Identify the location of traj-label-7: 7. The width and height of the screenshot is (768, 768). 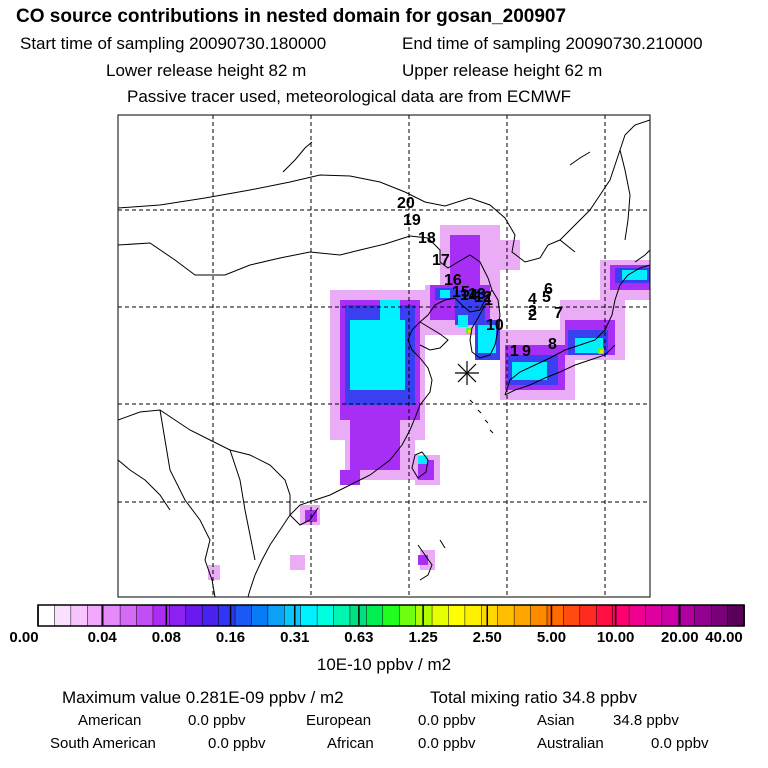
(558, 313).